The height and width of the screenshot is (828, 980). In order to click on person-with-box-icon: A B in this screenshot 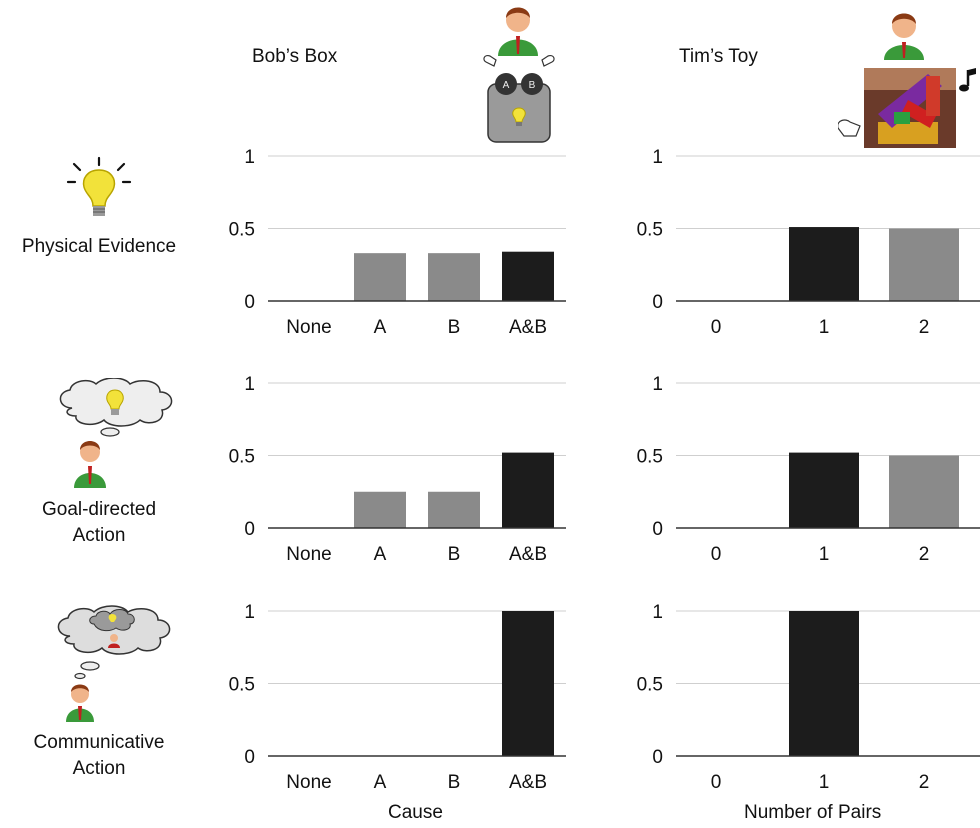, I will do `click(519, 75)`.